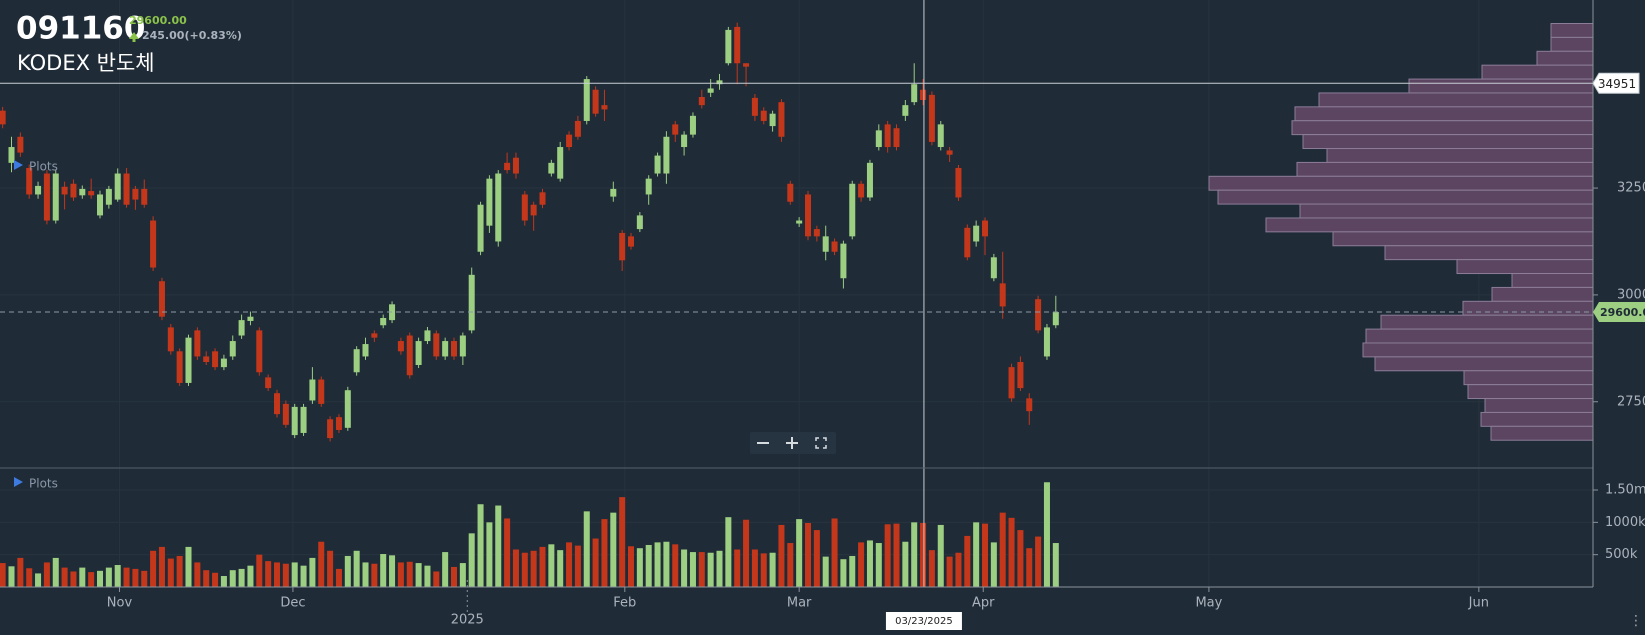  What do you see at coordinates (292, 603) in the screenshot?
I see `x-tick-label: Dec` at bounding box center [292, 603].